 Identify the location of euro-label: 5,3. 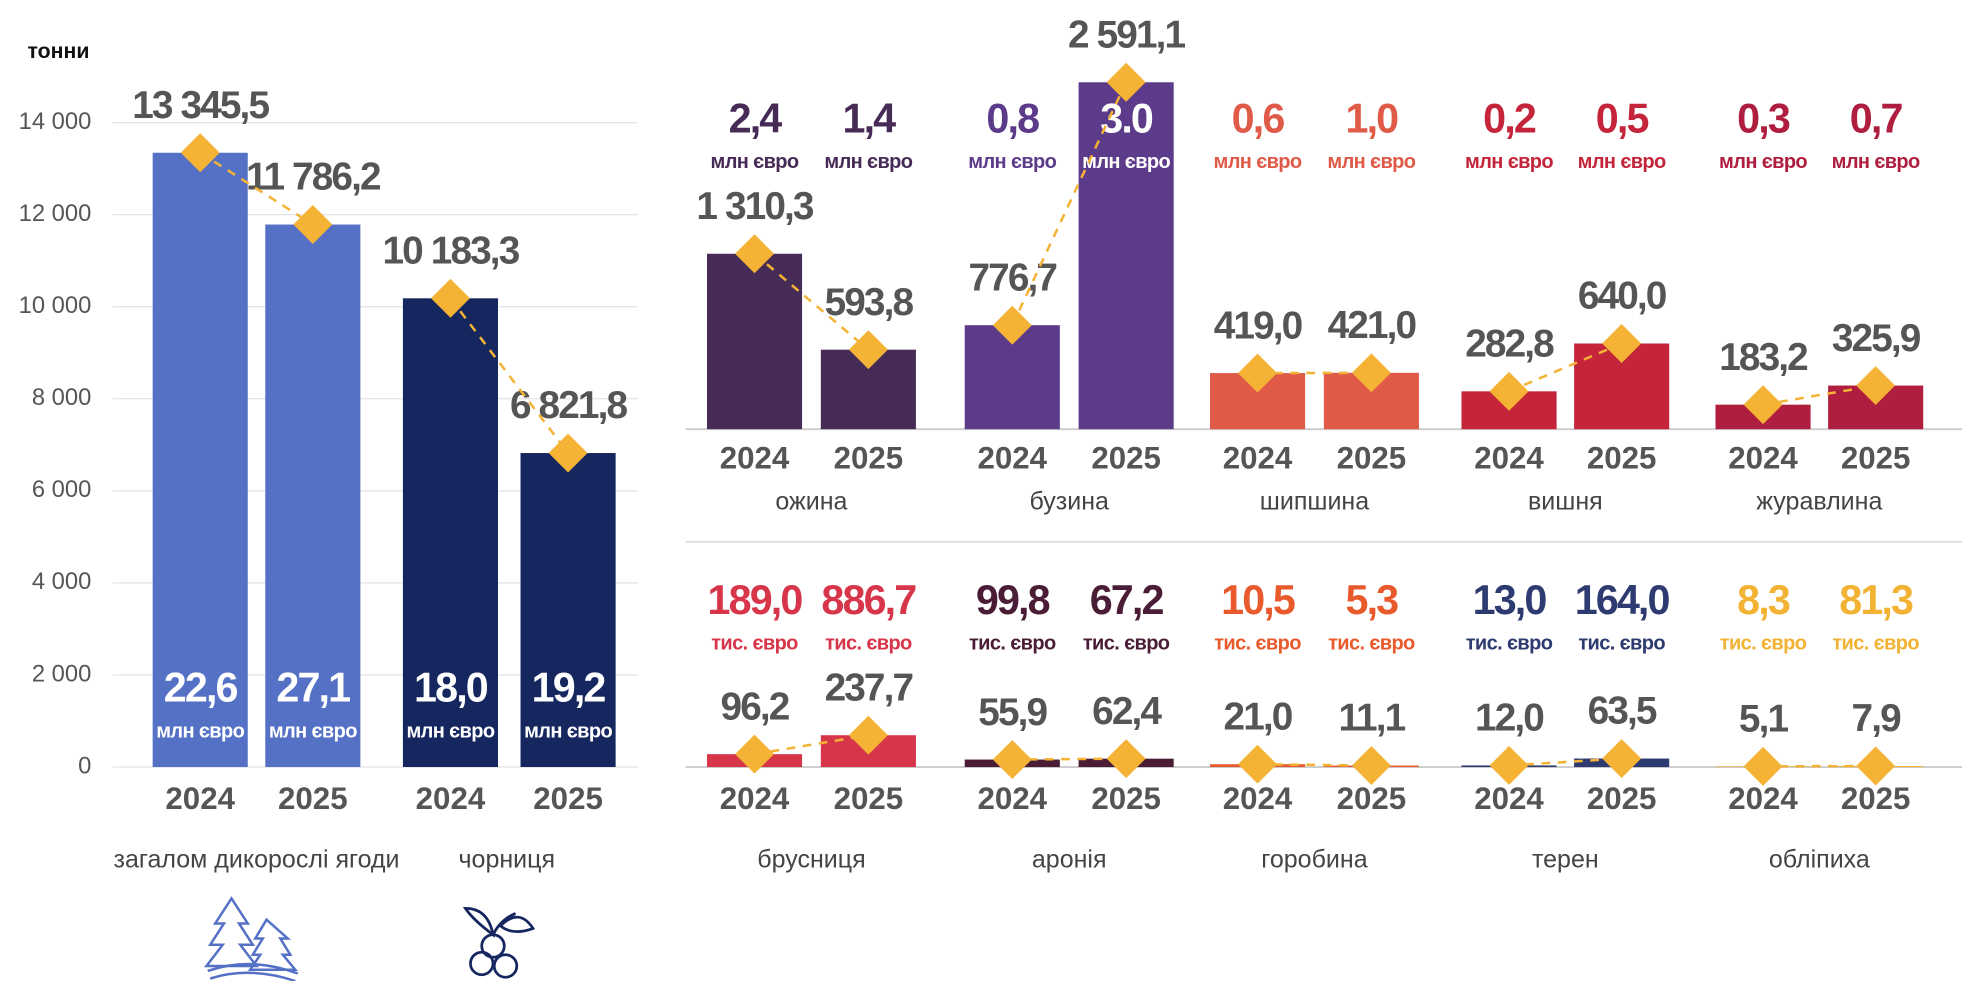
(1372, 600).